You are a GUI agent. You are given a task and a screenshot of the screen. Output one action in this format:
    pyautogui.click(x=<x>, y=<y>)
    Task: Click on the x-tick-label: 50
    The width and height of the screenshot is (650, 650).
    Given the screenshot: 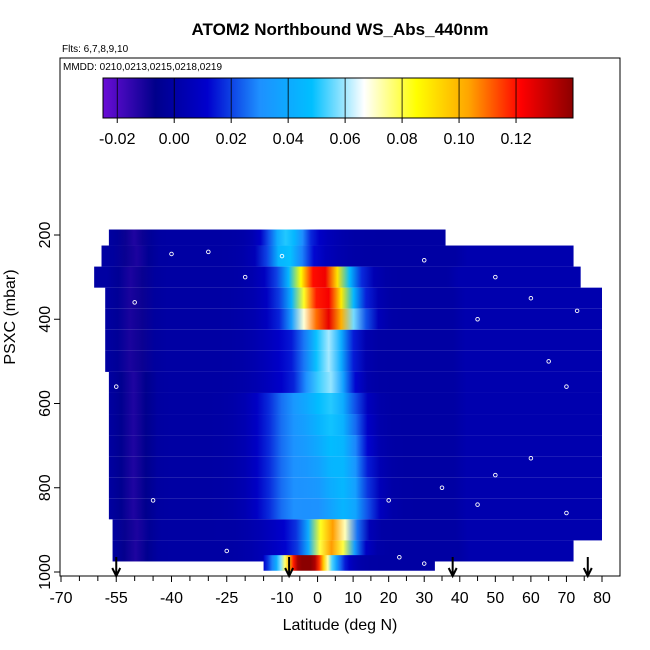 What is the action you would take?
    pyautogui.click(x=495, y=598)
    